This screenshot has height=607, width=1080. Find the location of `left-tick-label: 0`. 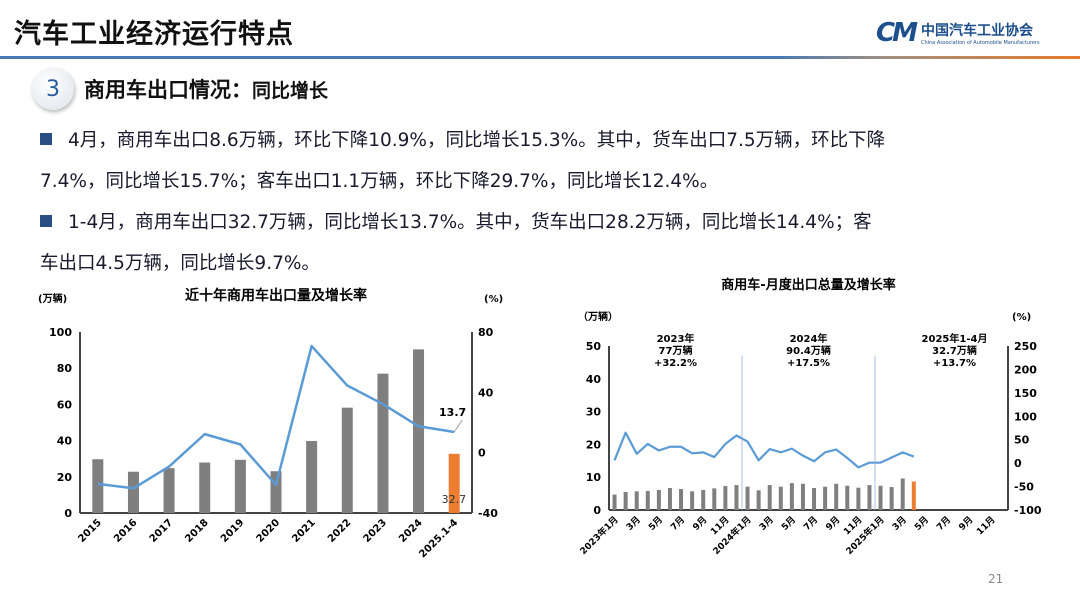

left-tick-label: 0 is located at coordinates (597, 510).